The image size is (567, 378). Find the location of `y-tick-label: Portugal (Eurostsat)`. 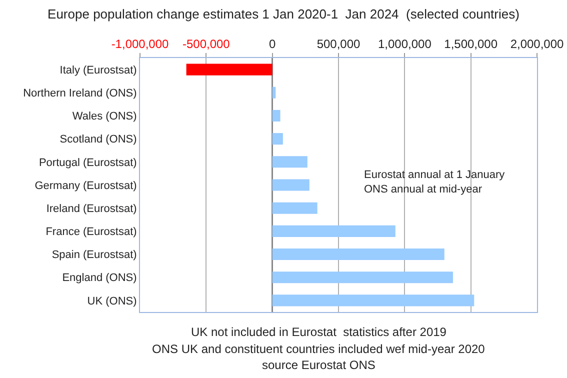

y-tick-label: Portugal (Eurostsat) is located at coordinates (87, 162).